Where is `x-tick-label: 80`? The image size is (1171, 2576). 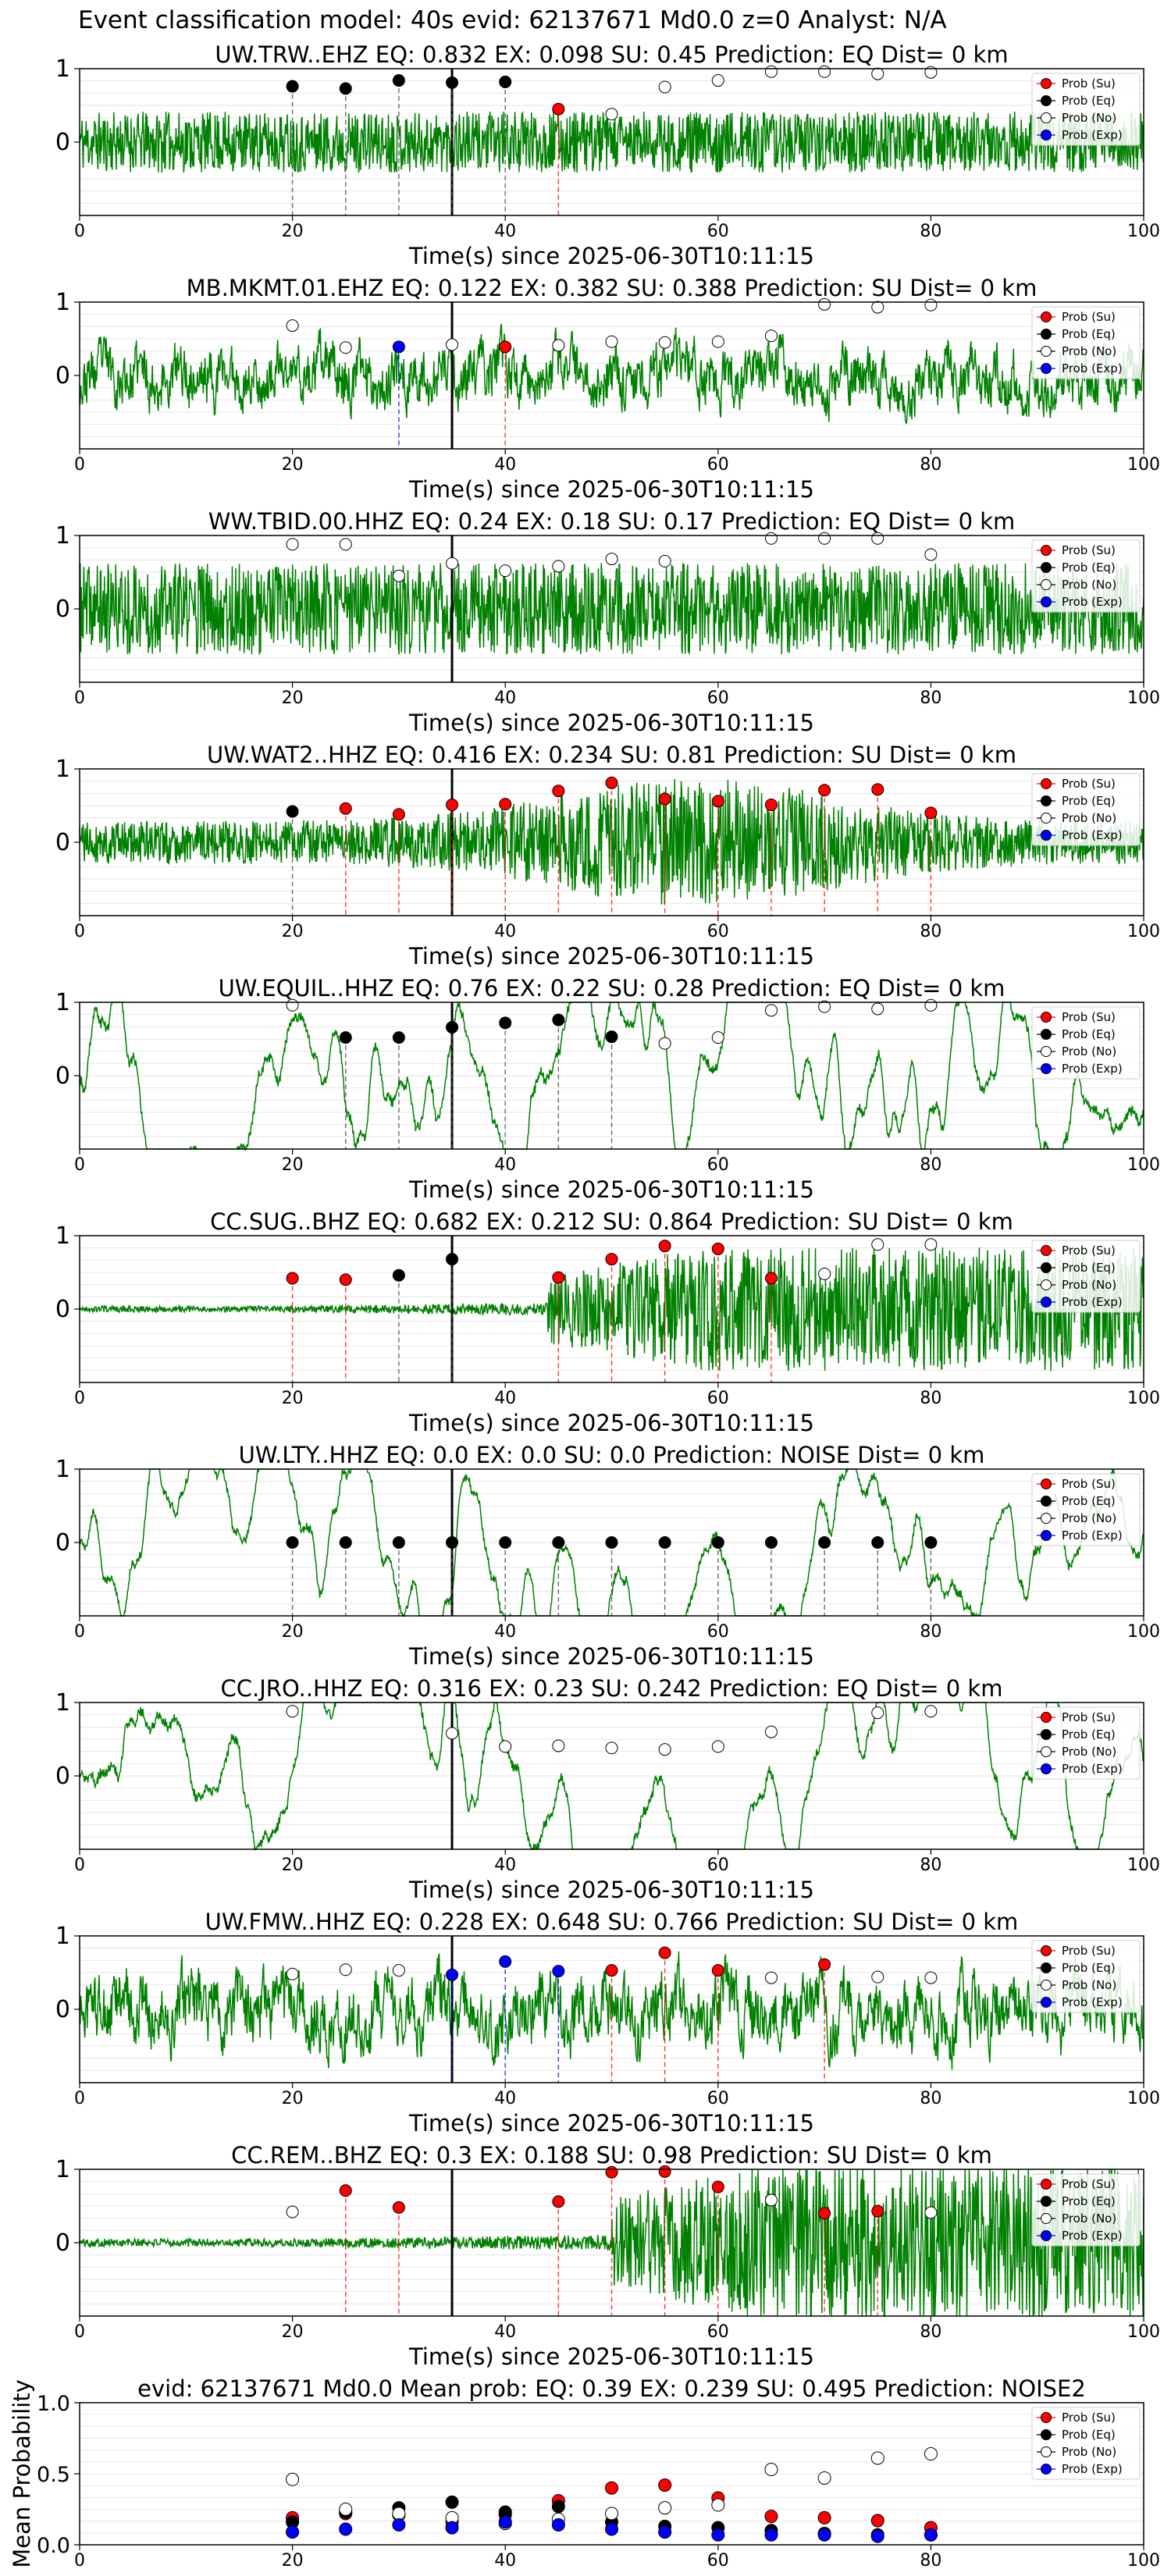
x-tick-label: 80 is located at coordinates (930, 1865).